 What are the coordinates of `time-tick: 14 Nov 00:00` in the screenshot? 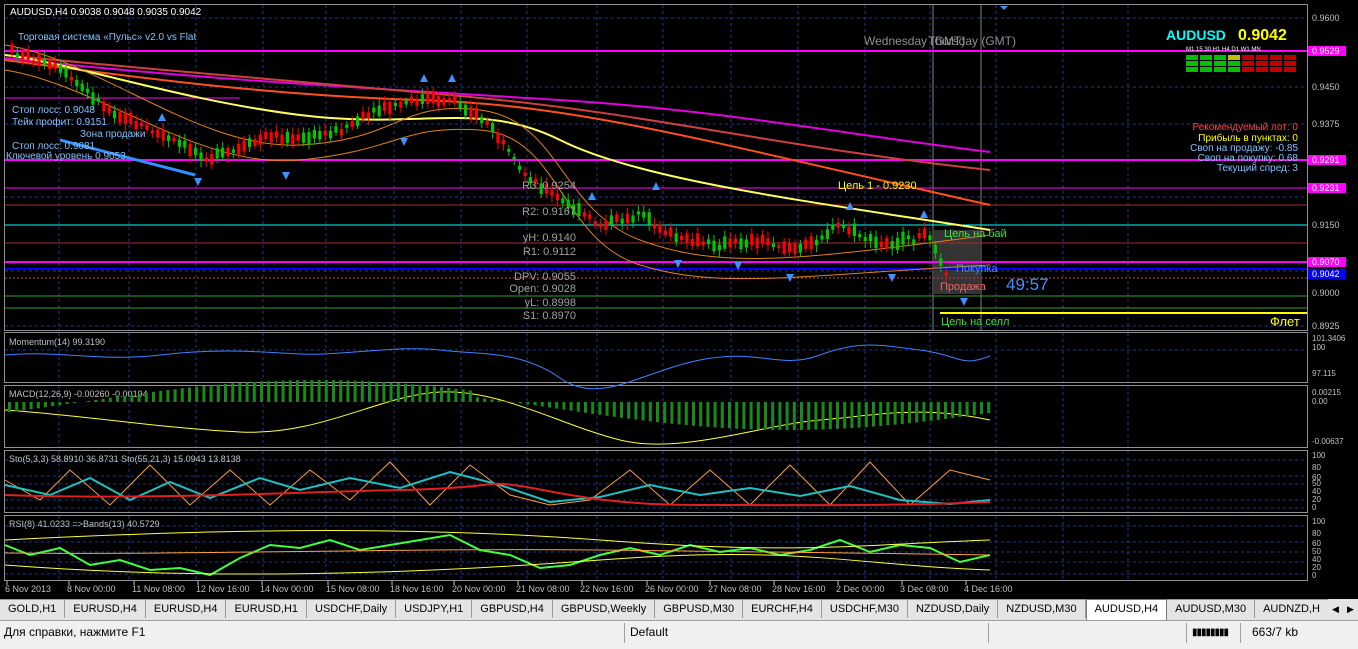 It's located at (287, 589).